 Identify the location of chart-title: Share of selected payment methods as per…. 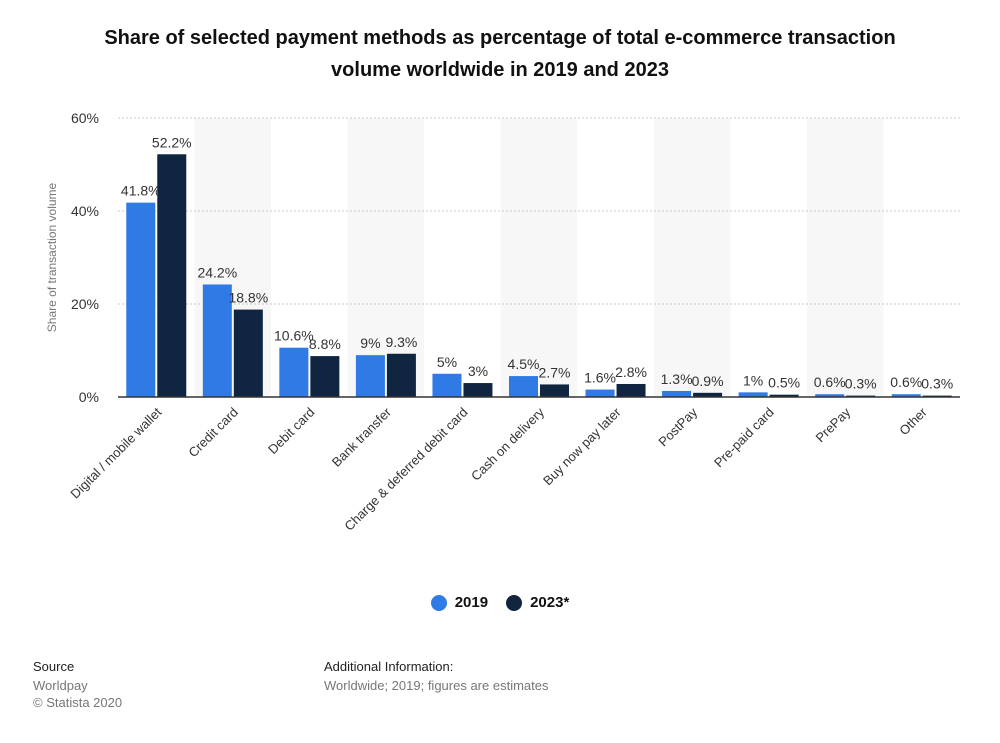
(500, 54).